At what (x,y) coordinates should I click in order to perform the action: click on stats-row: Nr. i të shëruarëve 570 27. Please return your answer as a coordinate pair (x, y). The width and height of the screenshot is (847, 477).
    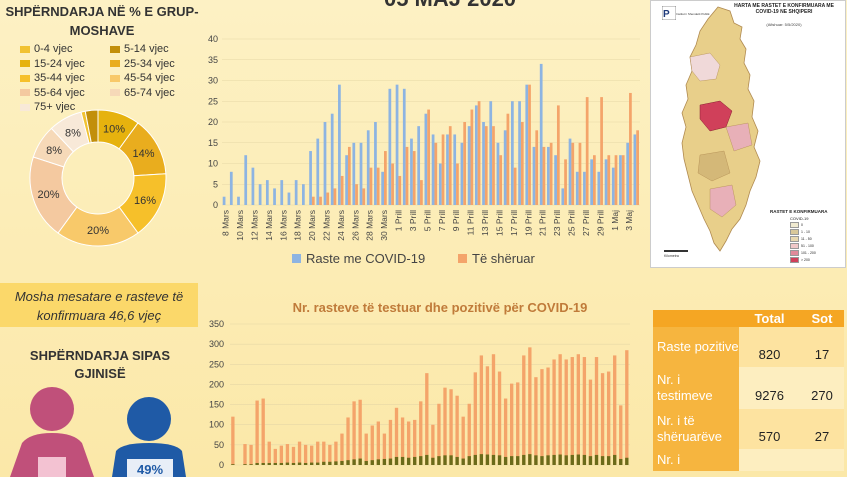
    Looking at the image, I should click on (748, 429).